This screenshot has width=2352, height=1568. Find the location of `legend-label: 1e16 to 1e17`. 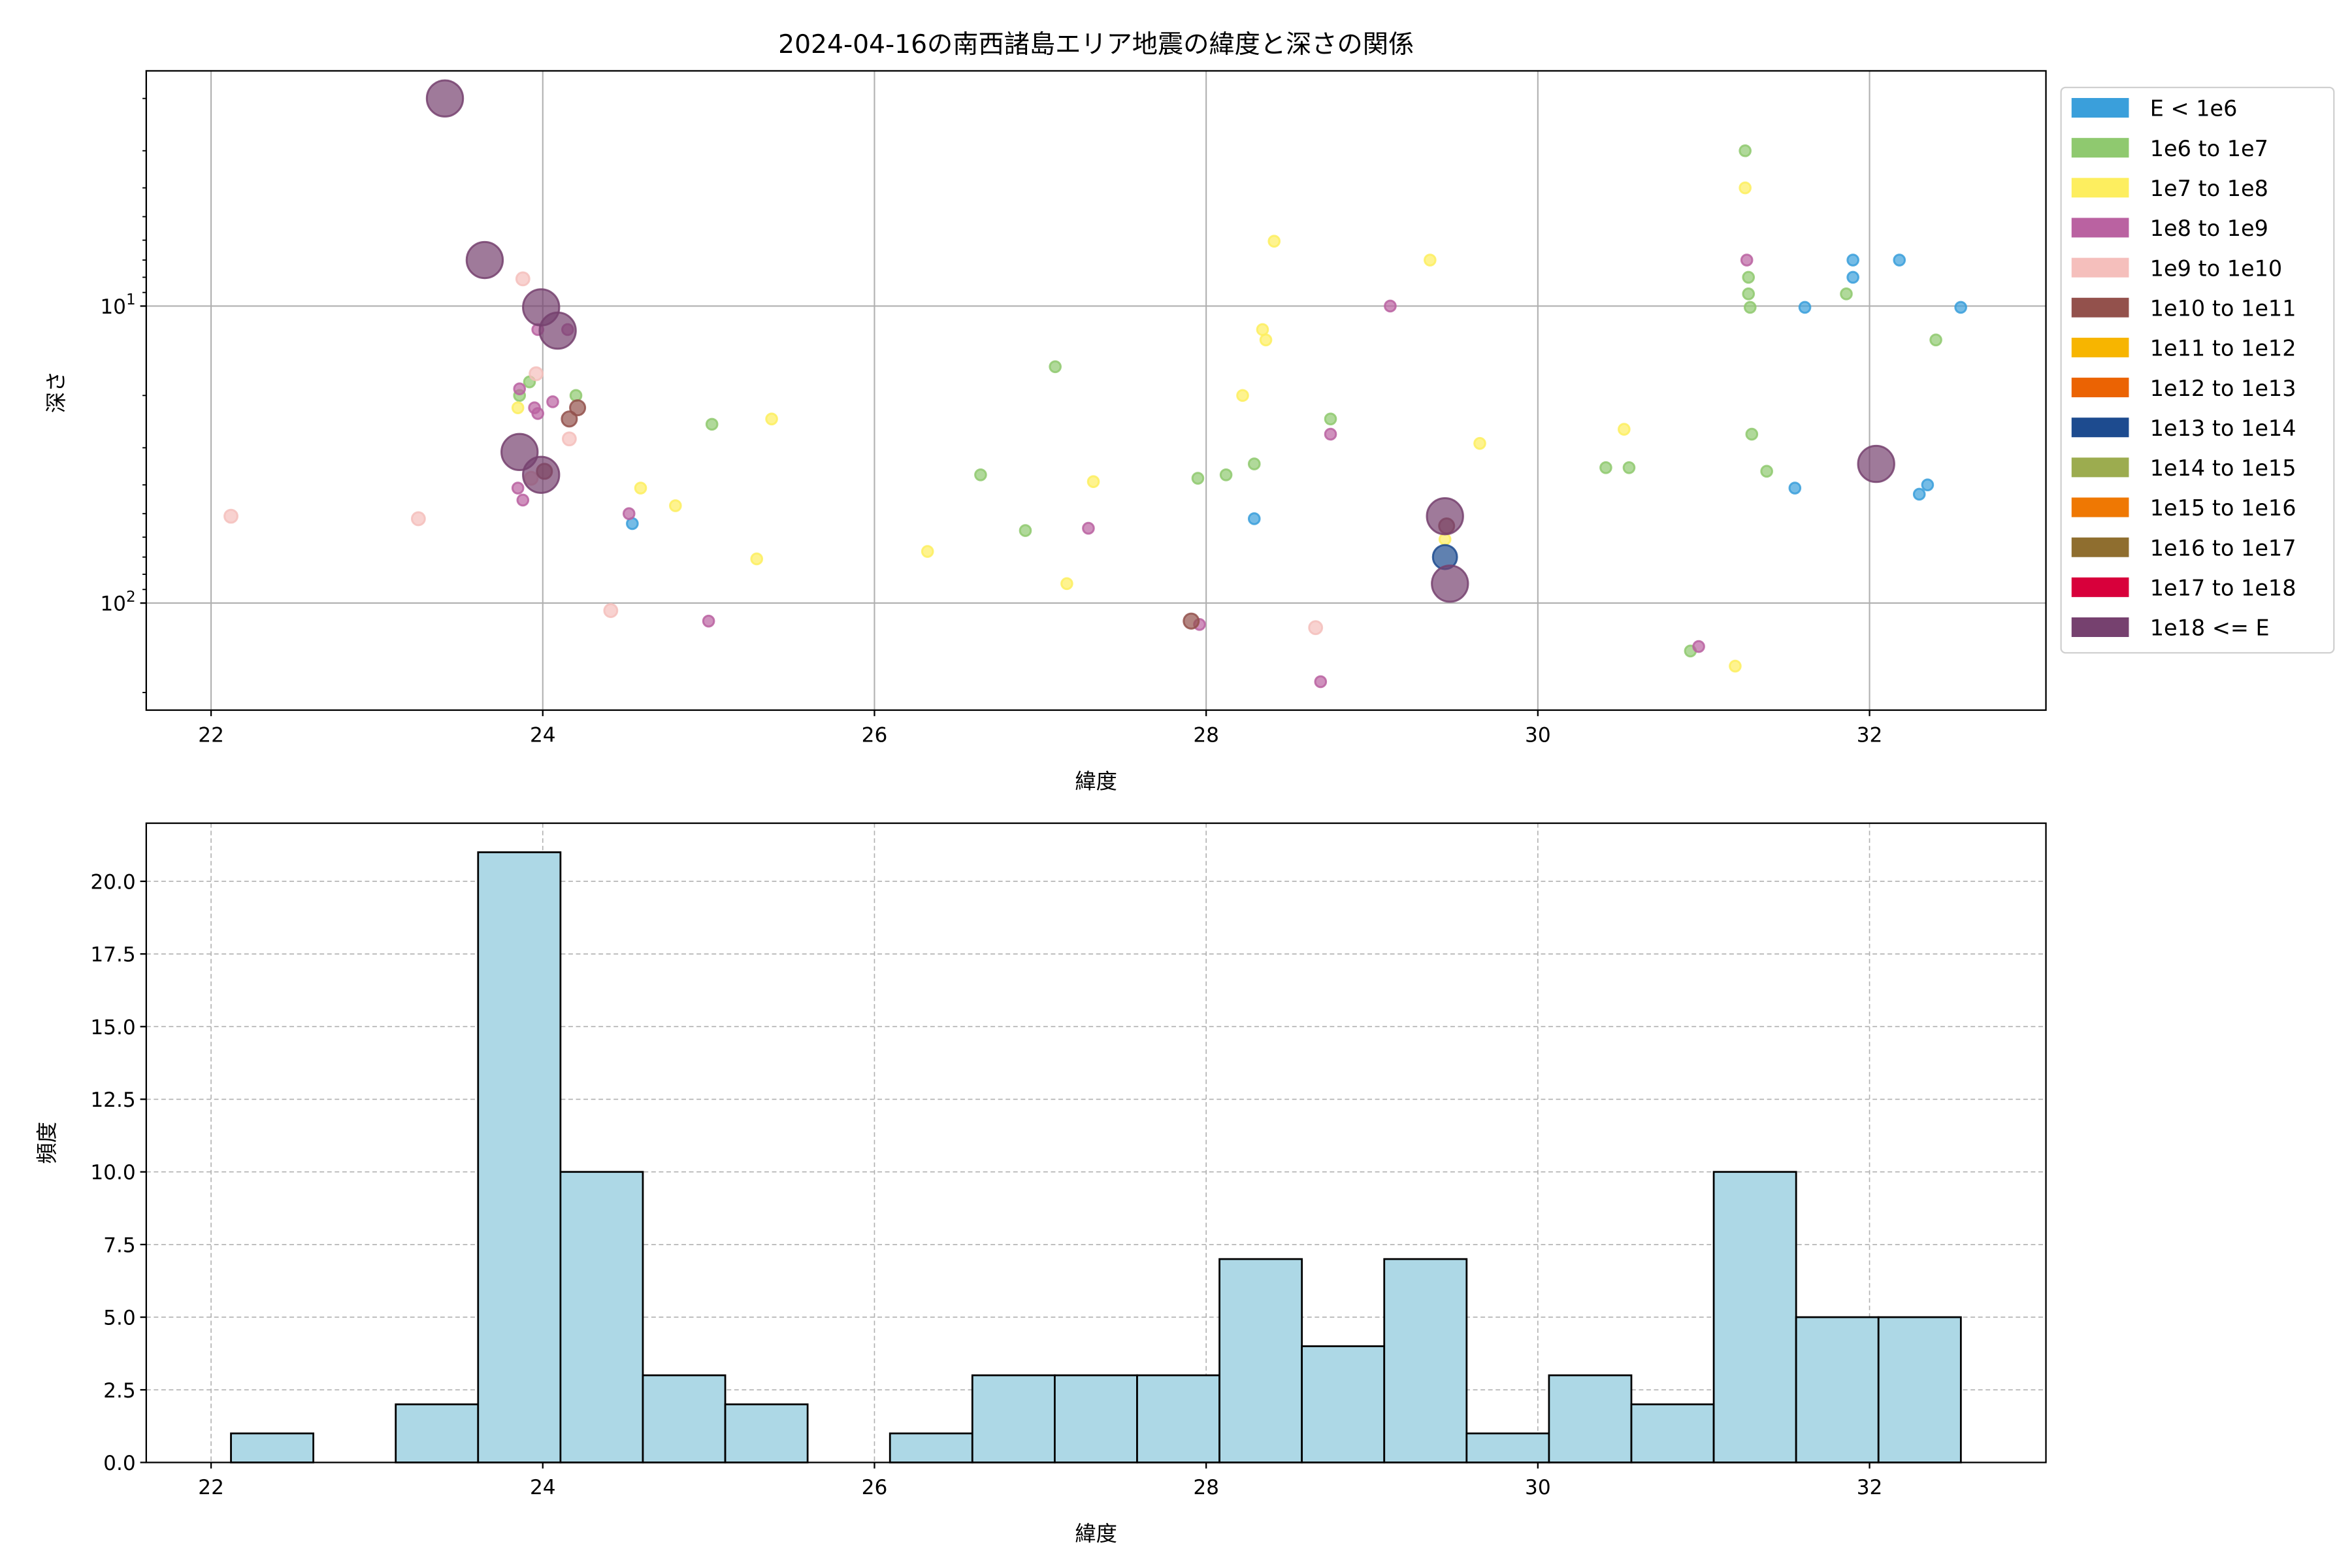

legend-label: 1e16 to 1e17 is located at coordinates (2223, 548).